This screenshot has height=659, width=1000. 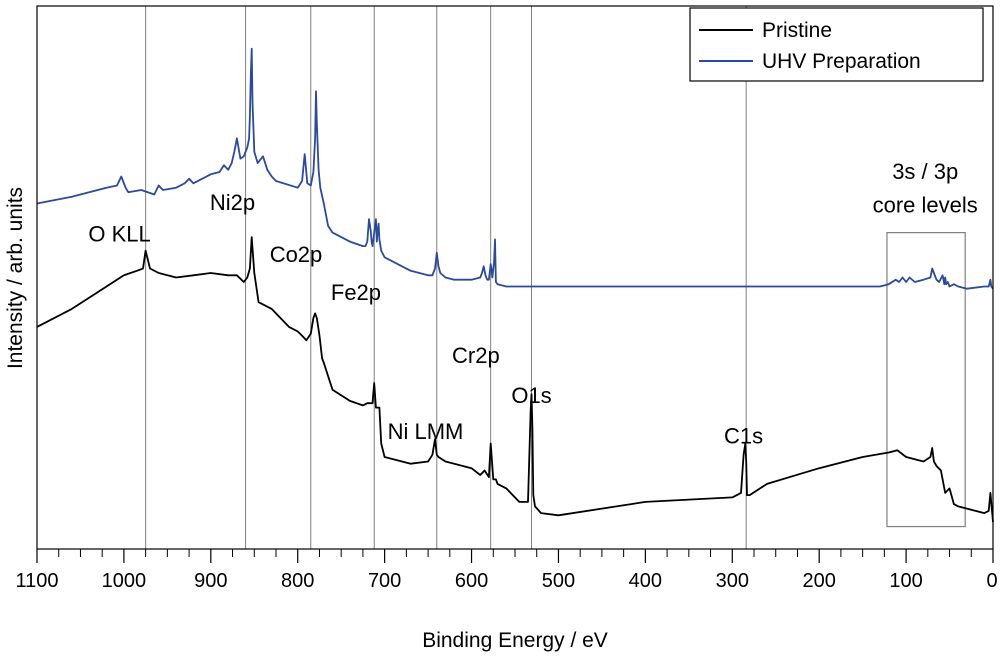 What do you see at coordinates (506, 570) in the screenshot?
I see `x-axis-ticks: 1100 1000 900 800 700 600 500 400 300 200 100 0` at bounding box center [506, 570].